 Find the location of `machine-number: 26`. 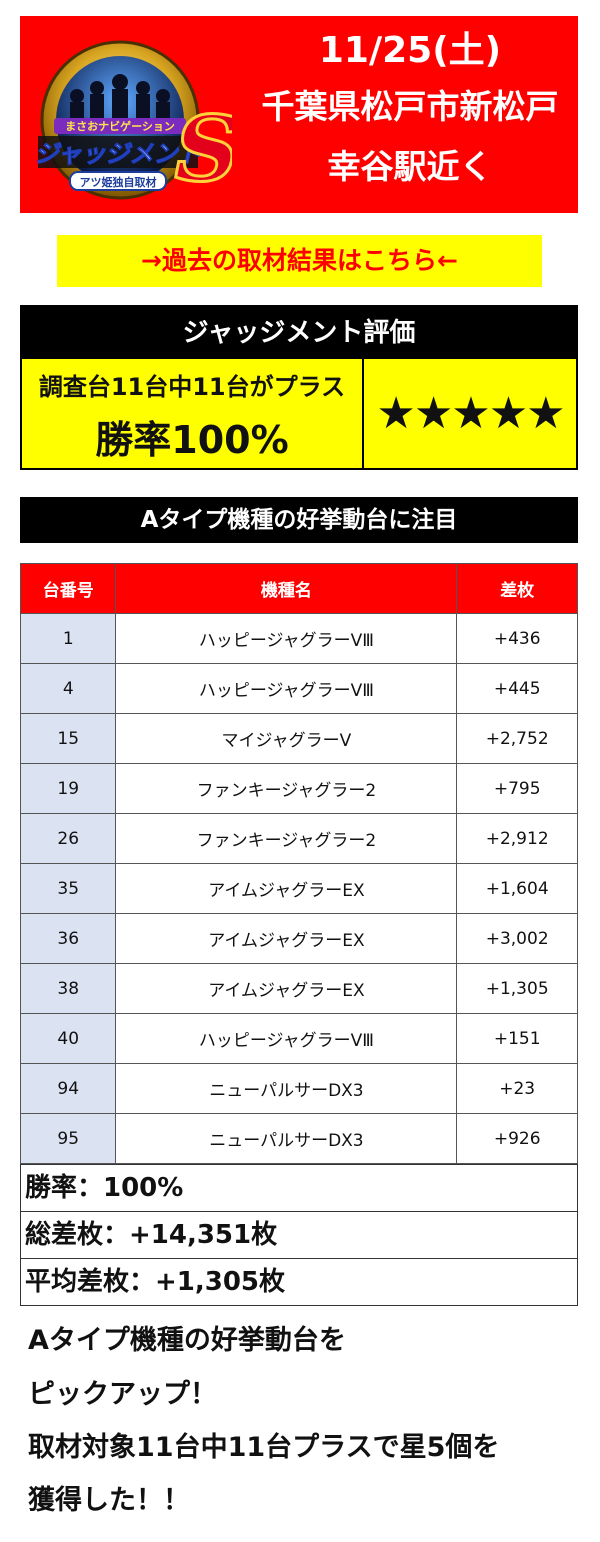

machine-number: 26 is located at coordinates (68, 838).